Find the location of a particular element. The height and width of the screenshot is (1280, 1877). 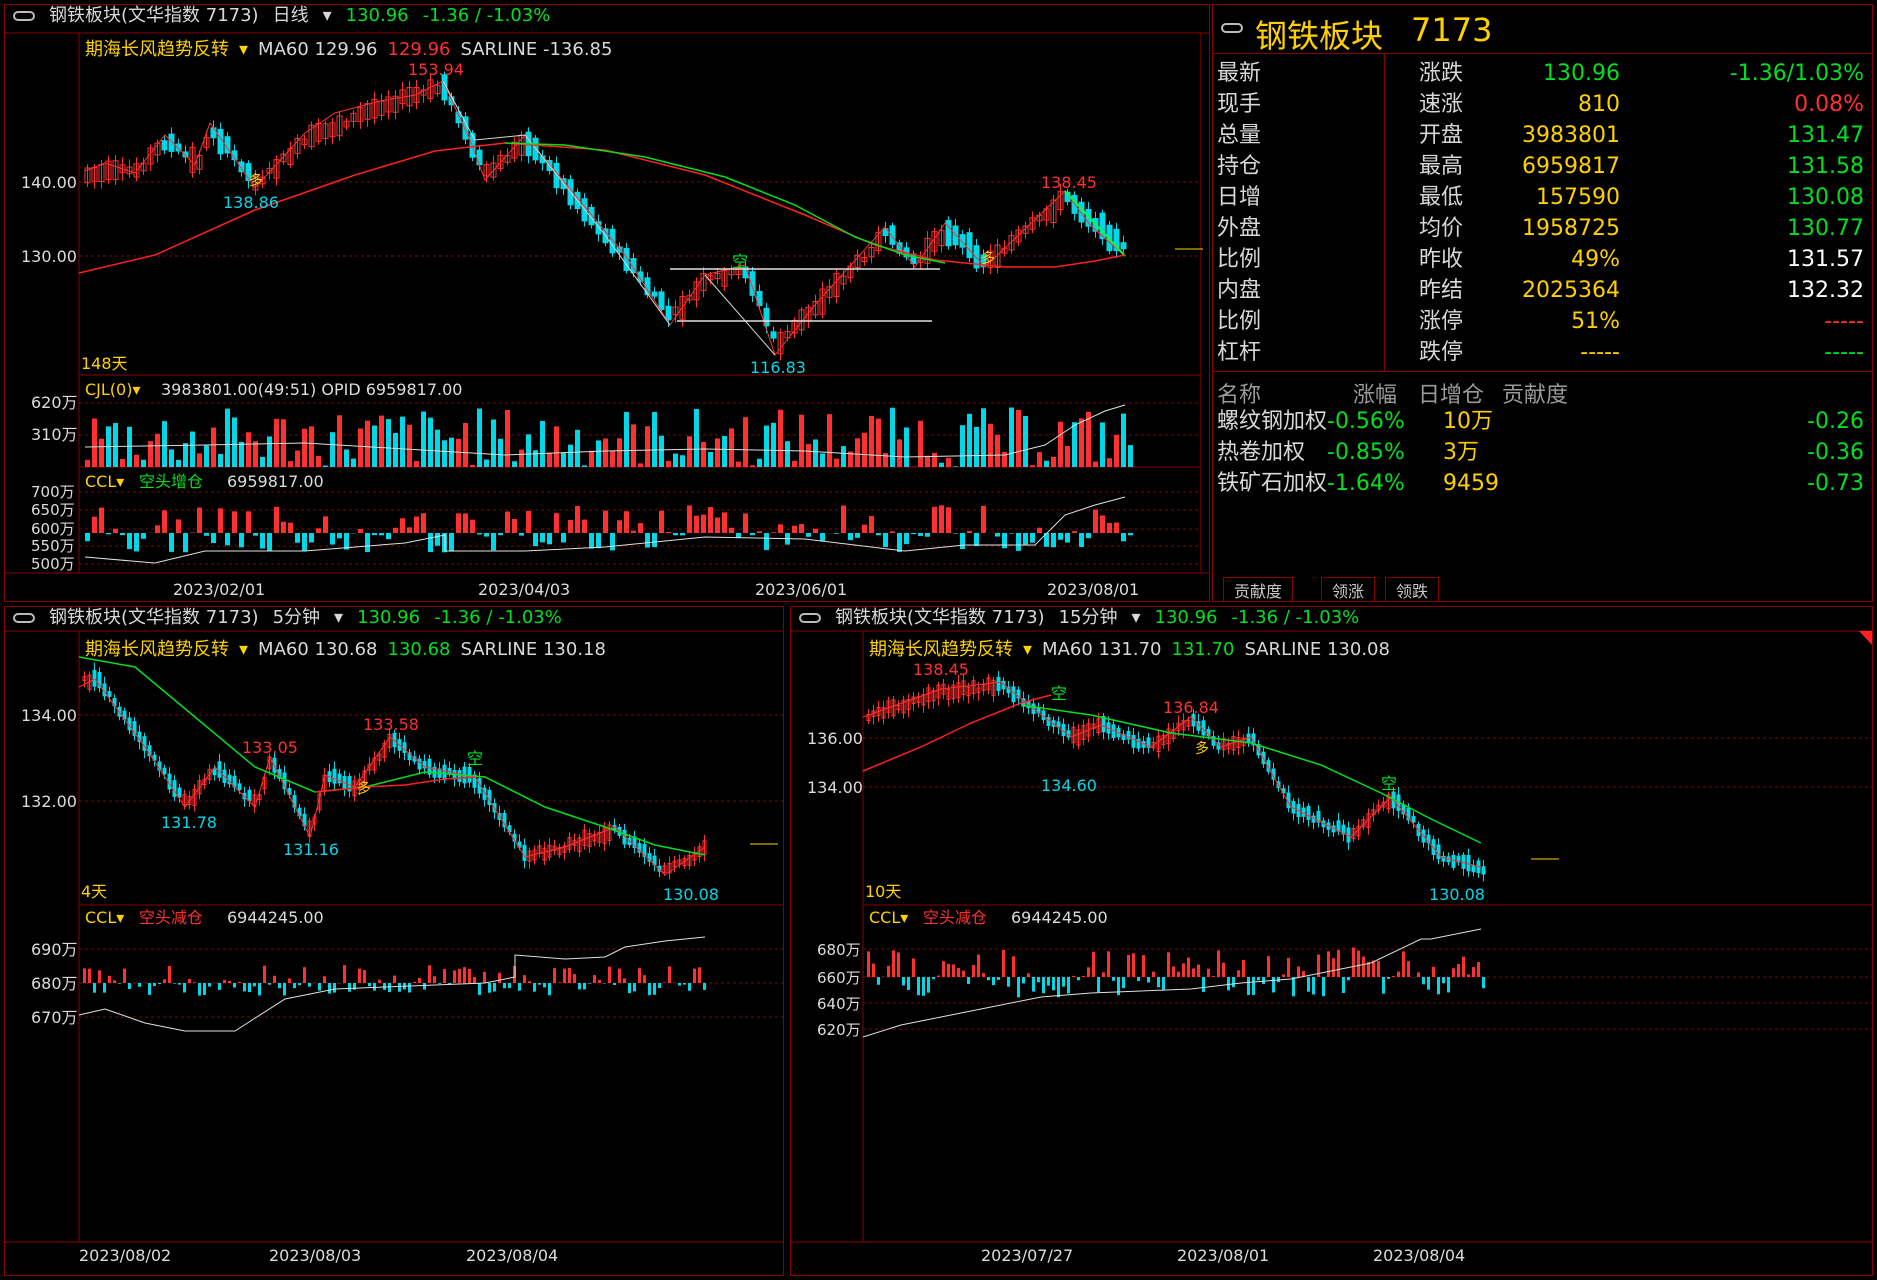

quote-value: ----- is located at coordinates (1600, 352).